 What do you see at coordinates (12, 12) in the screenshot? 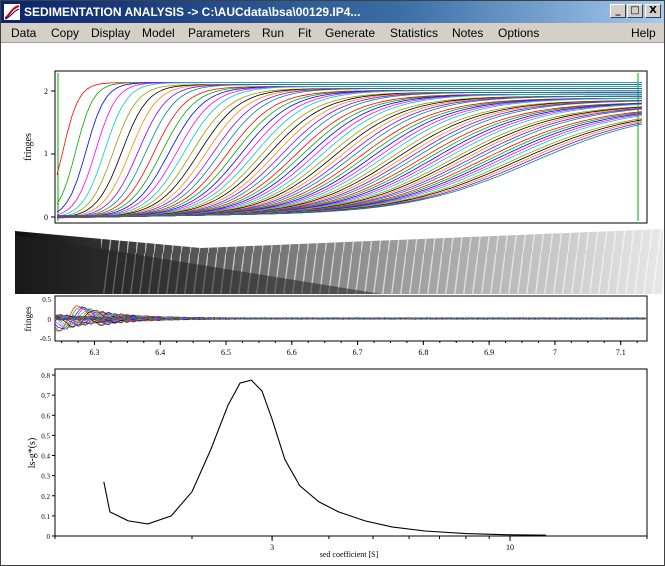
I see `sedimentation-app-icon` at bounding box center [12, 12].